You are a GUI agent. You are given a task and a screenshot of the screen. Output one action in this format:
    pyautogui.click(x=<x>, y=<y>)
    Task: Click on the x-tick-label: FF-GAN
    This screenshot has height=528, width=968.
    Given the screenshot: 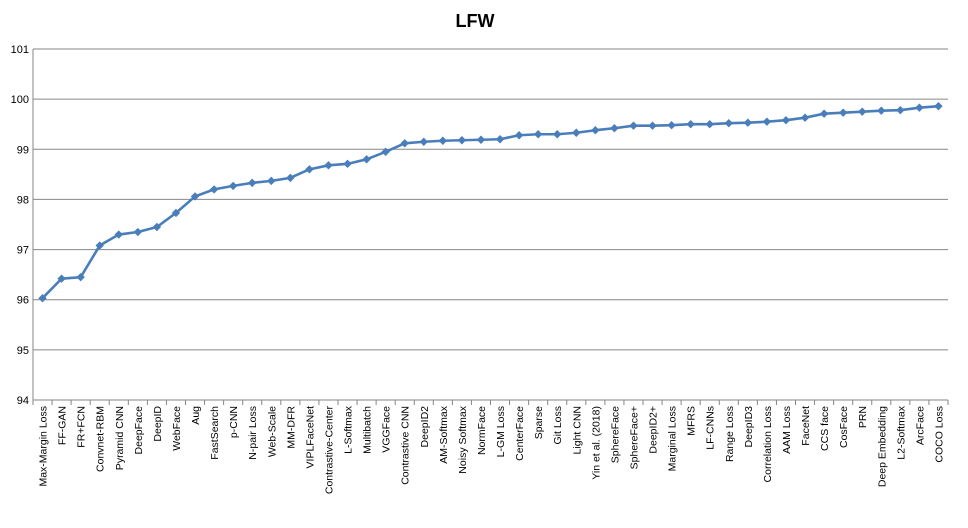 What is the action you would take?
    pyautogui.click(x=63, y=425)
    